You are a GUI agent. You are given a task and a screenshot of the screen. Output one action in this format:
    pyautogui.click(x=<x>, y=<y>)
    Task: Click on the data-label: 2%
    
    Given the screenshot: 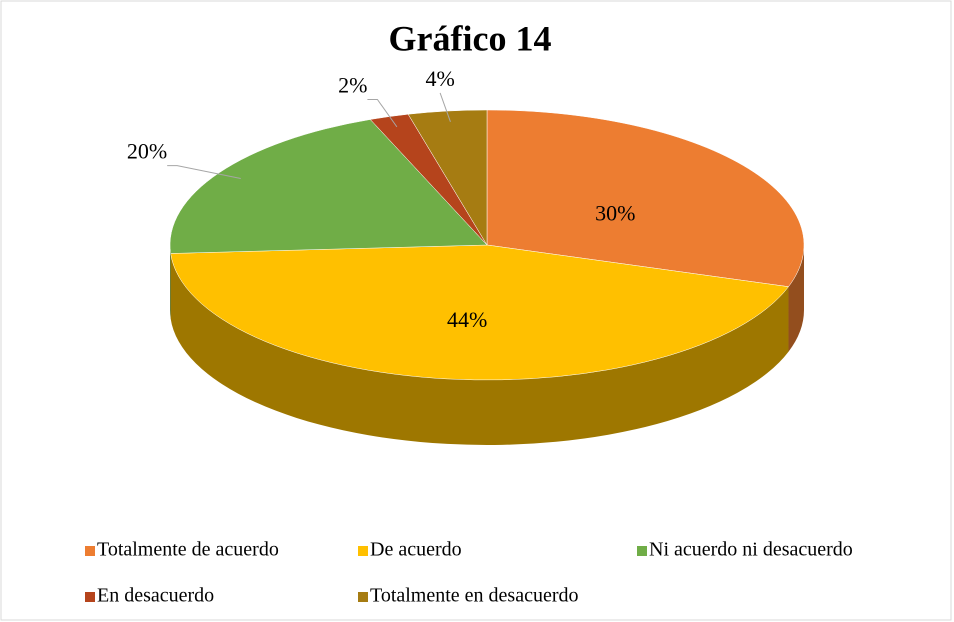 What is the action you would take?
    pyautogui.click(x=352, y=85)
    